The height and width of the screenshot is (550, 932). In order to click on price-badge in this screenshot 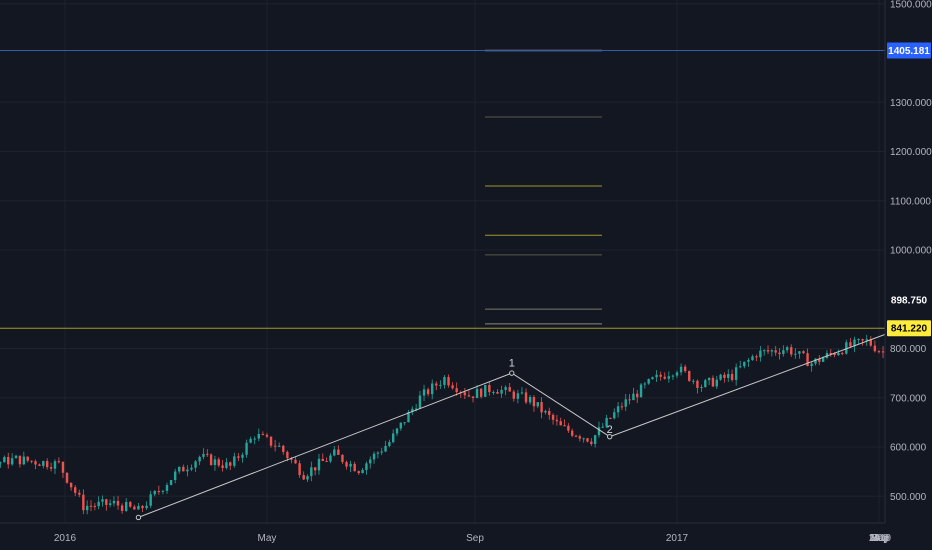, I will do `click(909, 328)`.